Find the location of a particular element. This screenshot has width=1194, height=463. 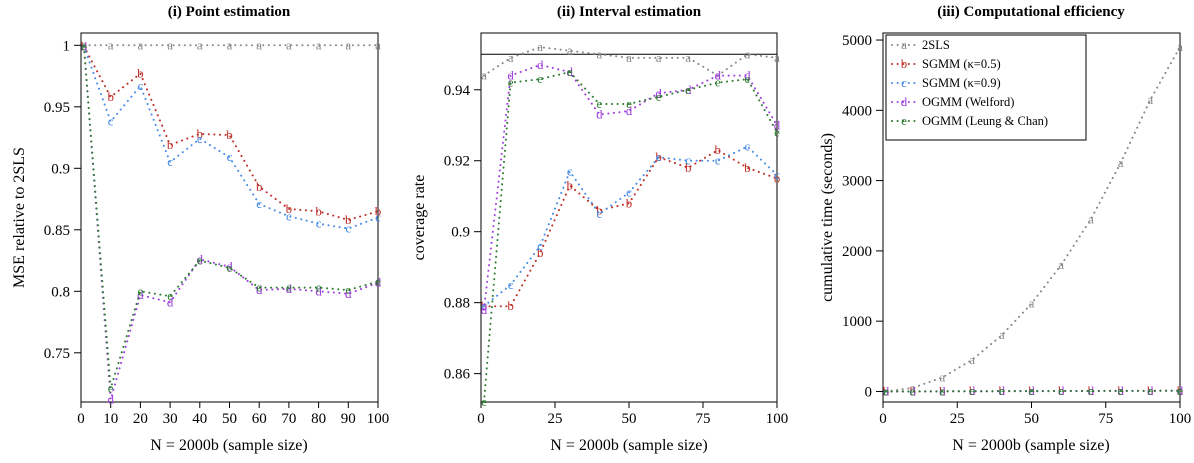

x-axis-label: N = 2000b (sample size) is located at coordinates (228, 445).